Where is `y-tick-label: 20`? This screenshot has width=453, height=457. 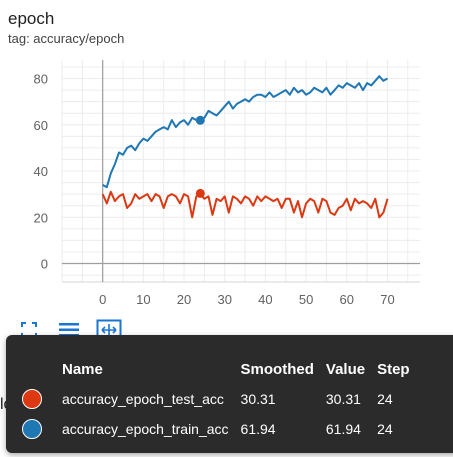
y-tick-label: 20 is located at coordinates (41, 217).